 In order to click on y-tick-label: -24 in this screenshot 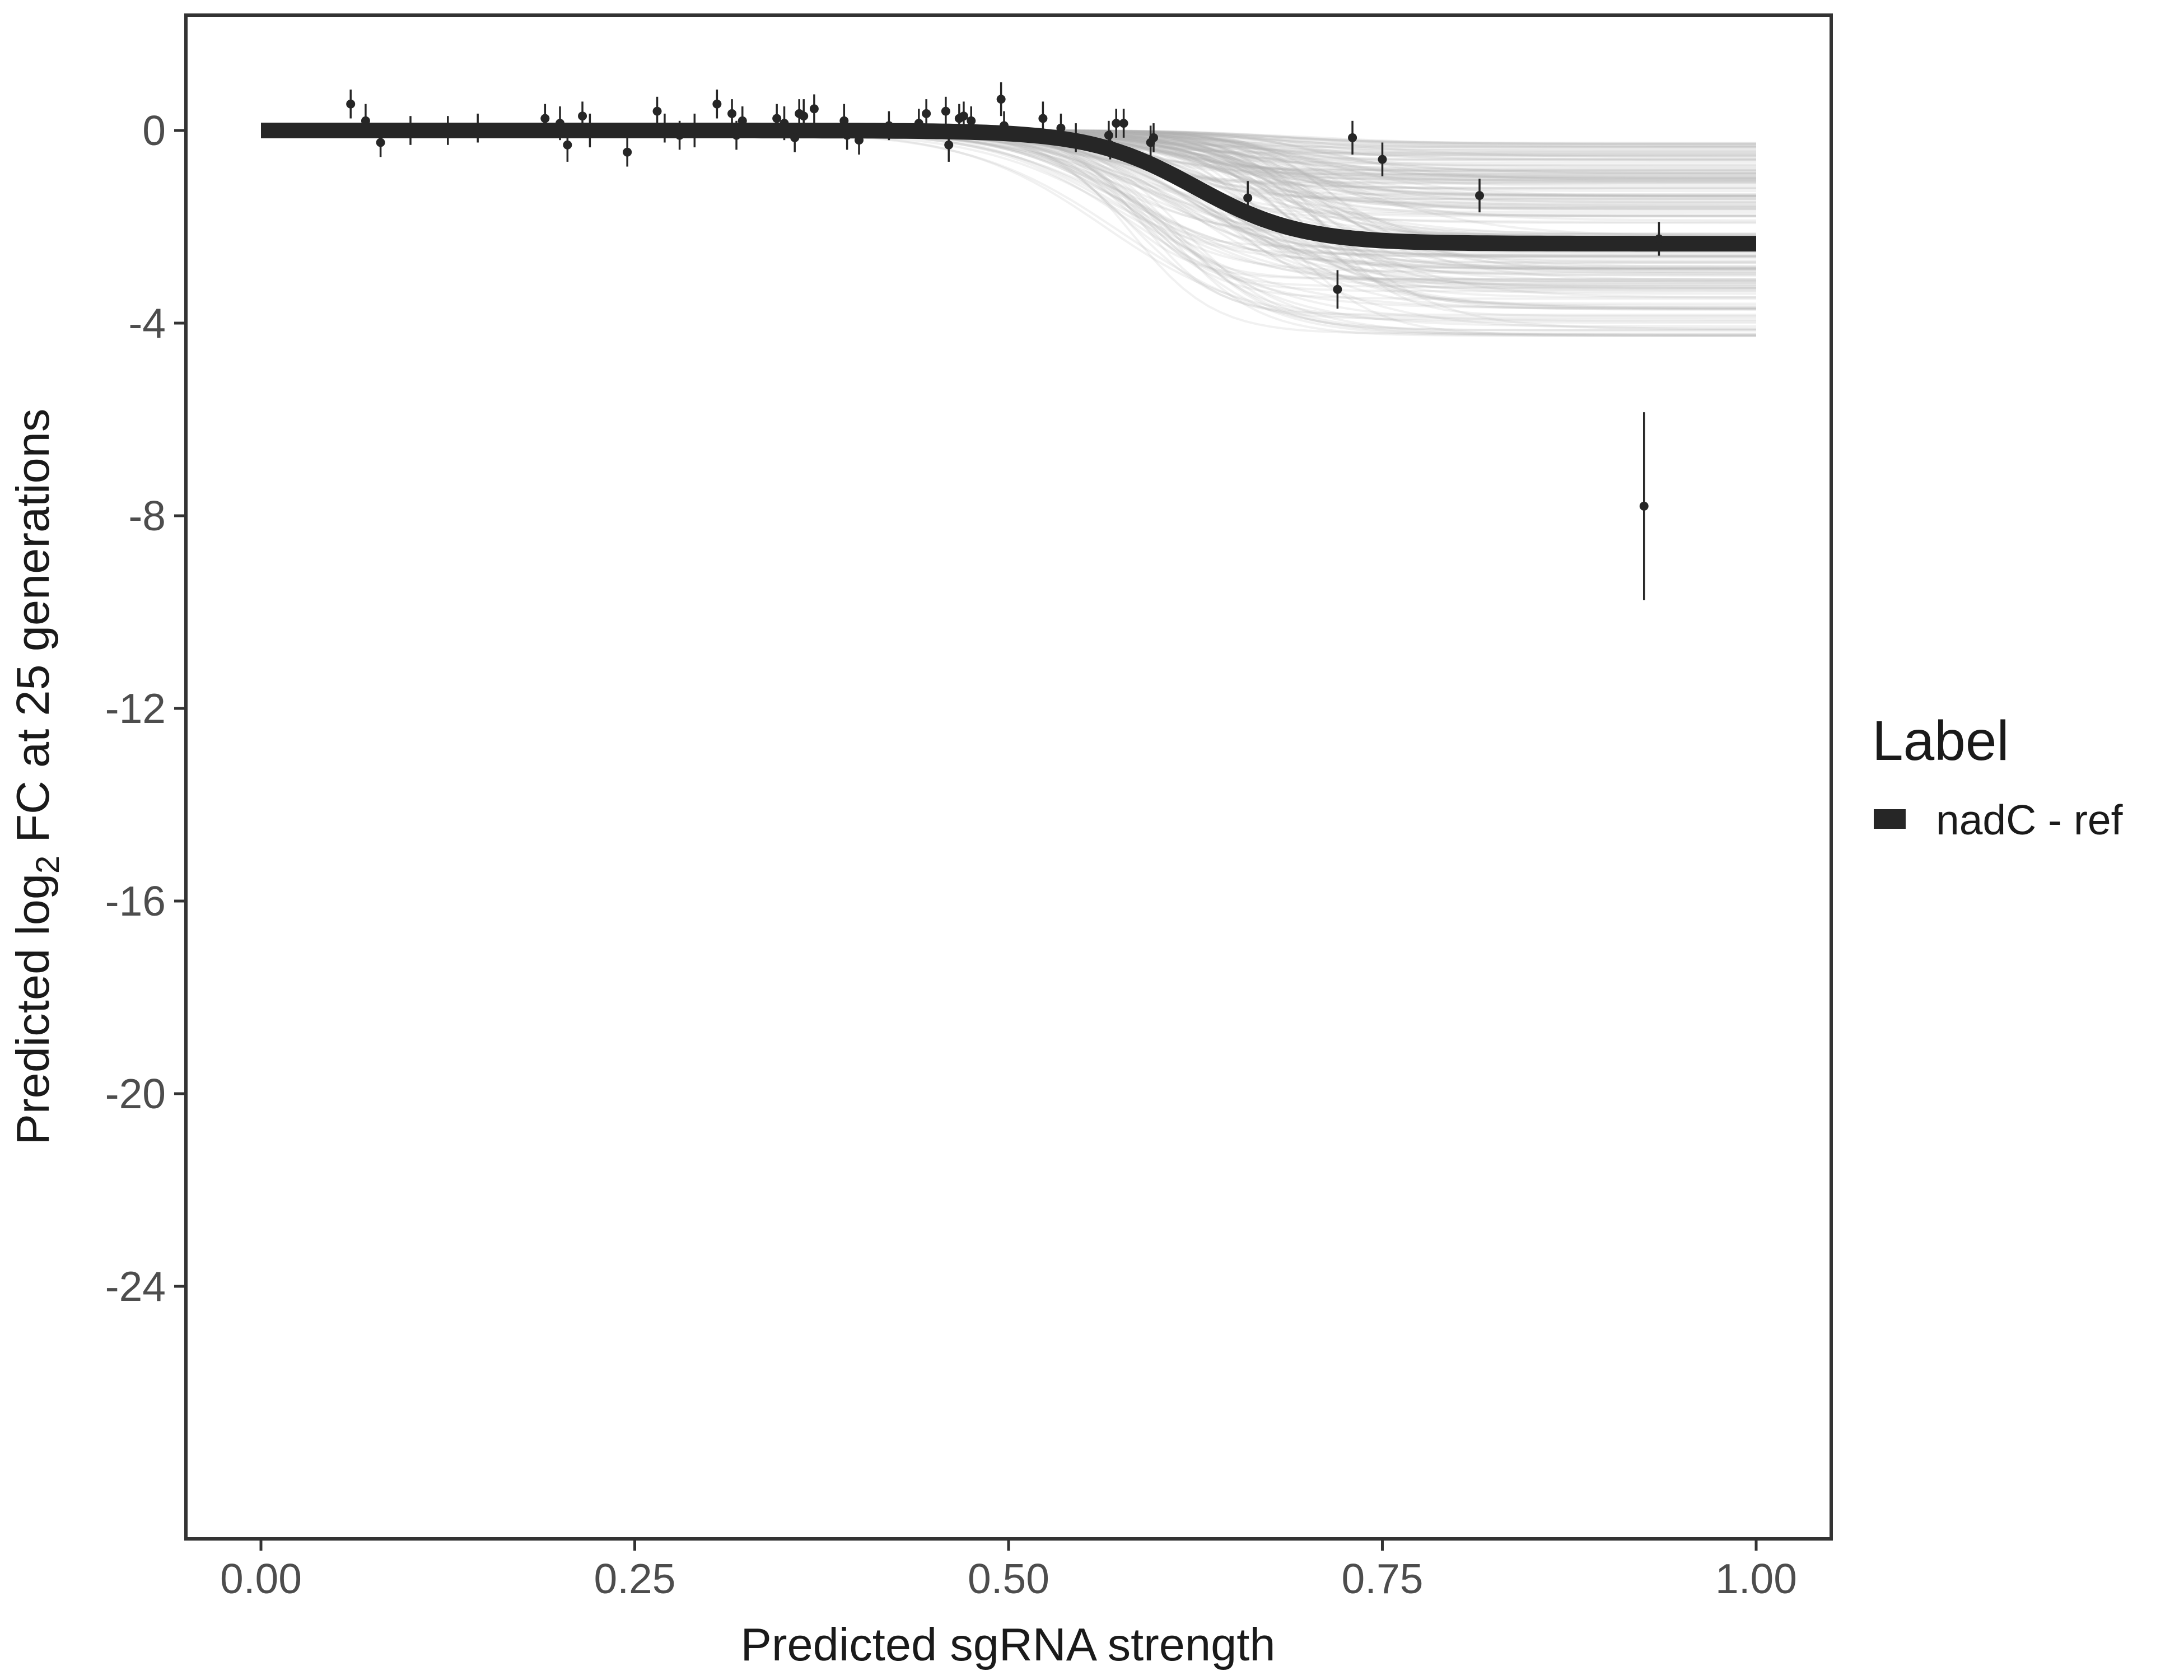, I will do `click(136, 1287)`.